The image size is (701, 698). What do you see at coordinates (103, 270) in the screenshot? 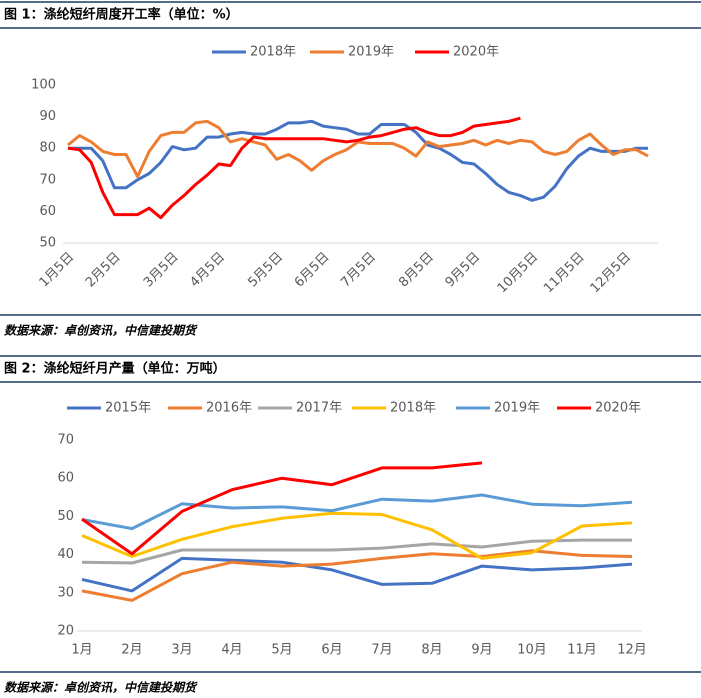
I see `x-tick-label: 2月5日` at bounding box center [103, 270].